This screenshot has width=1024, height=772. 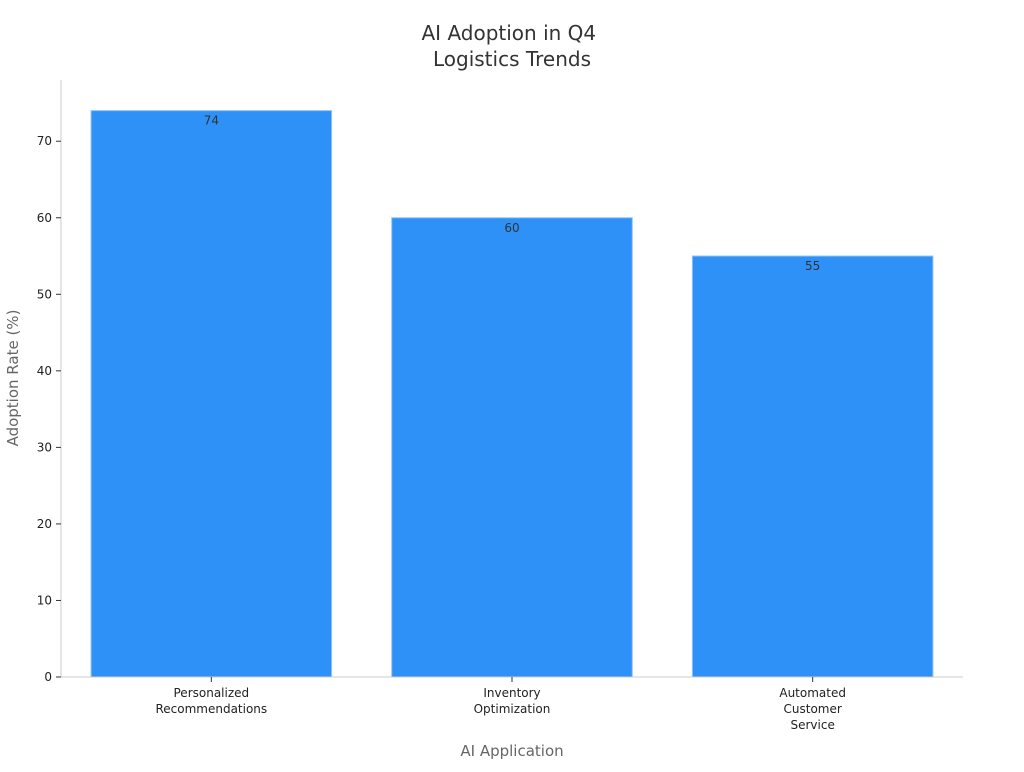 What do you see at coordinates (48, 677) in the screenshot?
I see `y-tick-label-0: 0` at bounding box center [48, 677].